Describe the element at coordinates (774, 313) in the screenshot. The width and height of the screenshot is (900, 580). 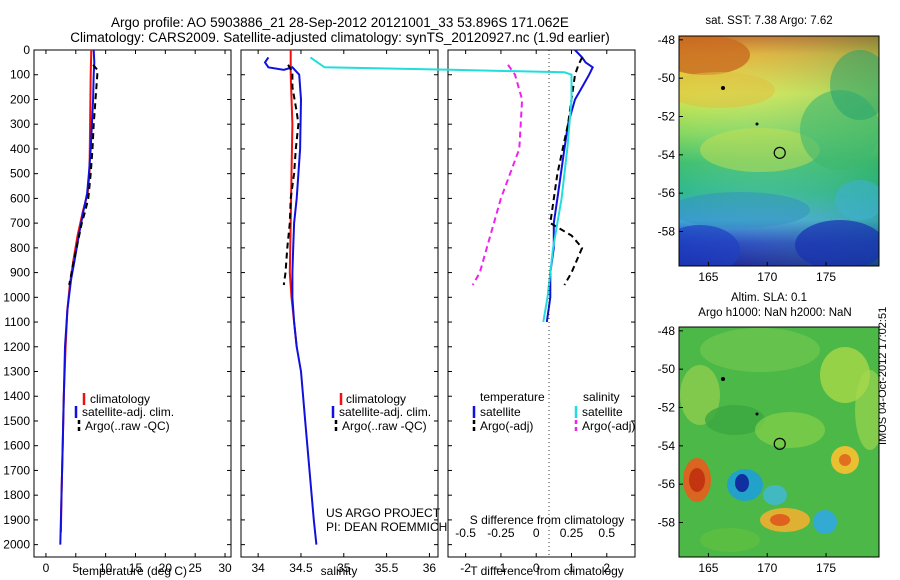
I see `sla-map-subtitle: Argo h1000: NaN h2000: NaN` at that location.